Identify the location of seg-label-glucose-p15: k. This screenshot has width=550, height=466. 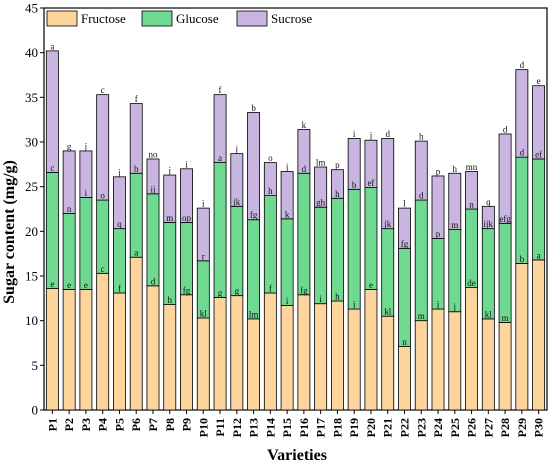
(287, 214).